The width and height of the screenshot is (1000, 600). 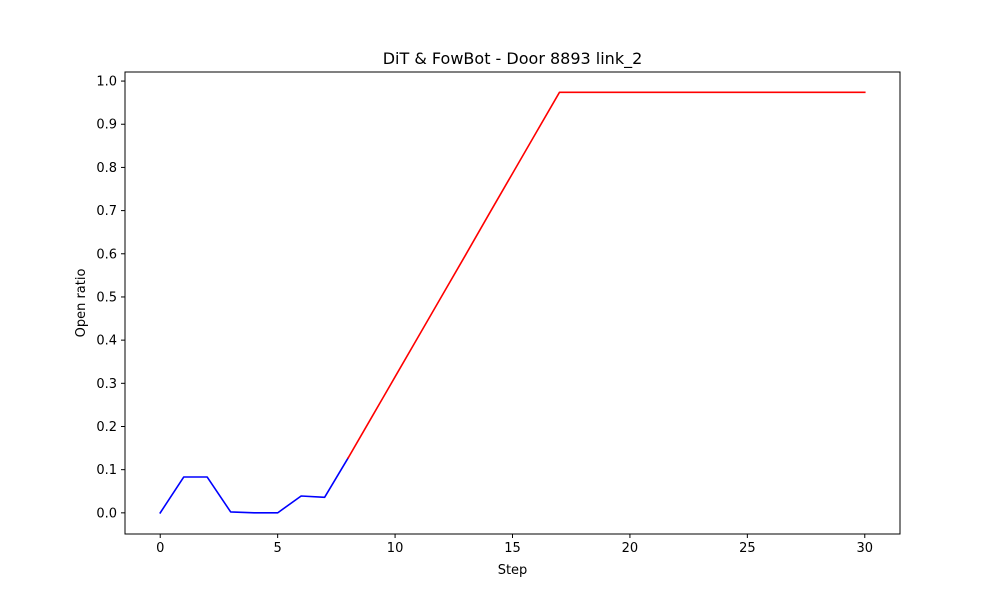 I want to click on x-tick-label: 0, so click(x=160, y=548).